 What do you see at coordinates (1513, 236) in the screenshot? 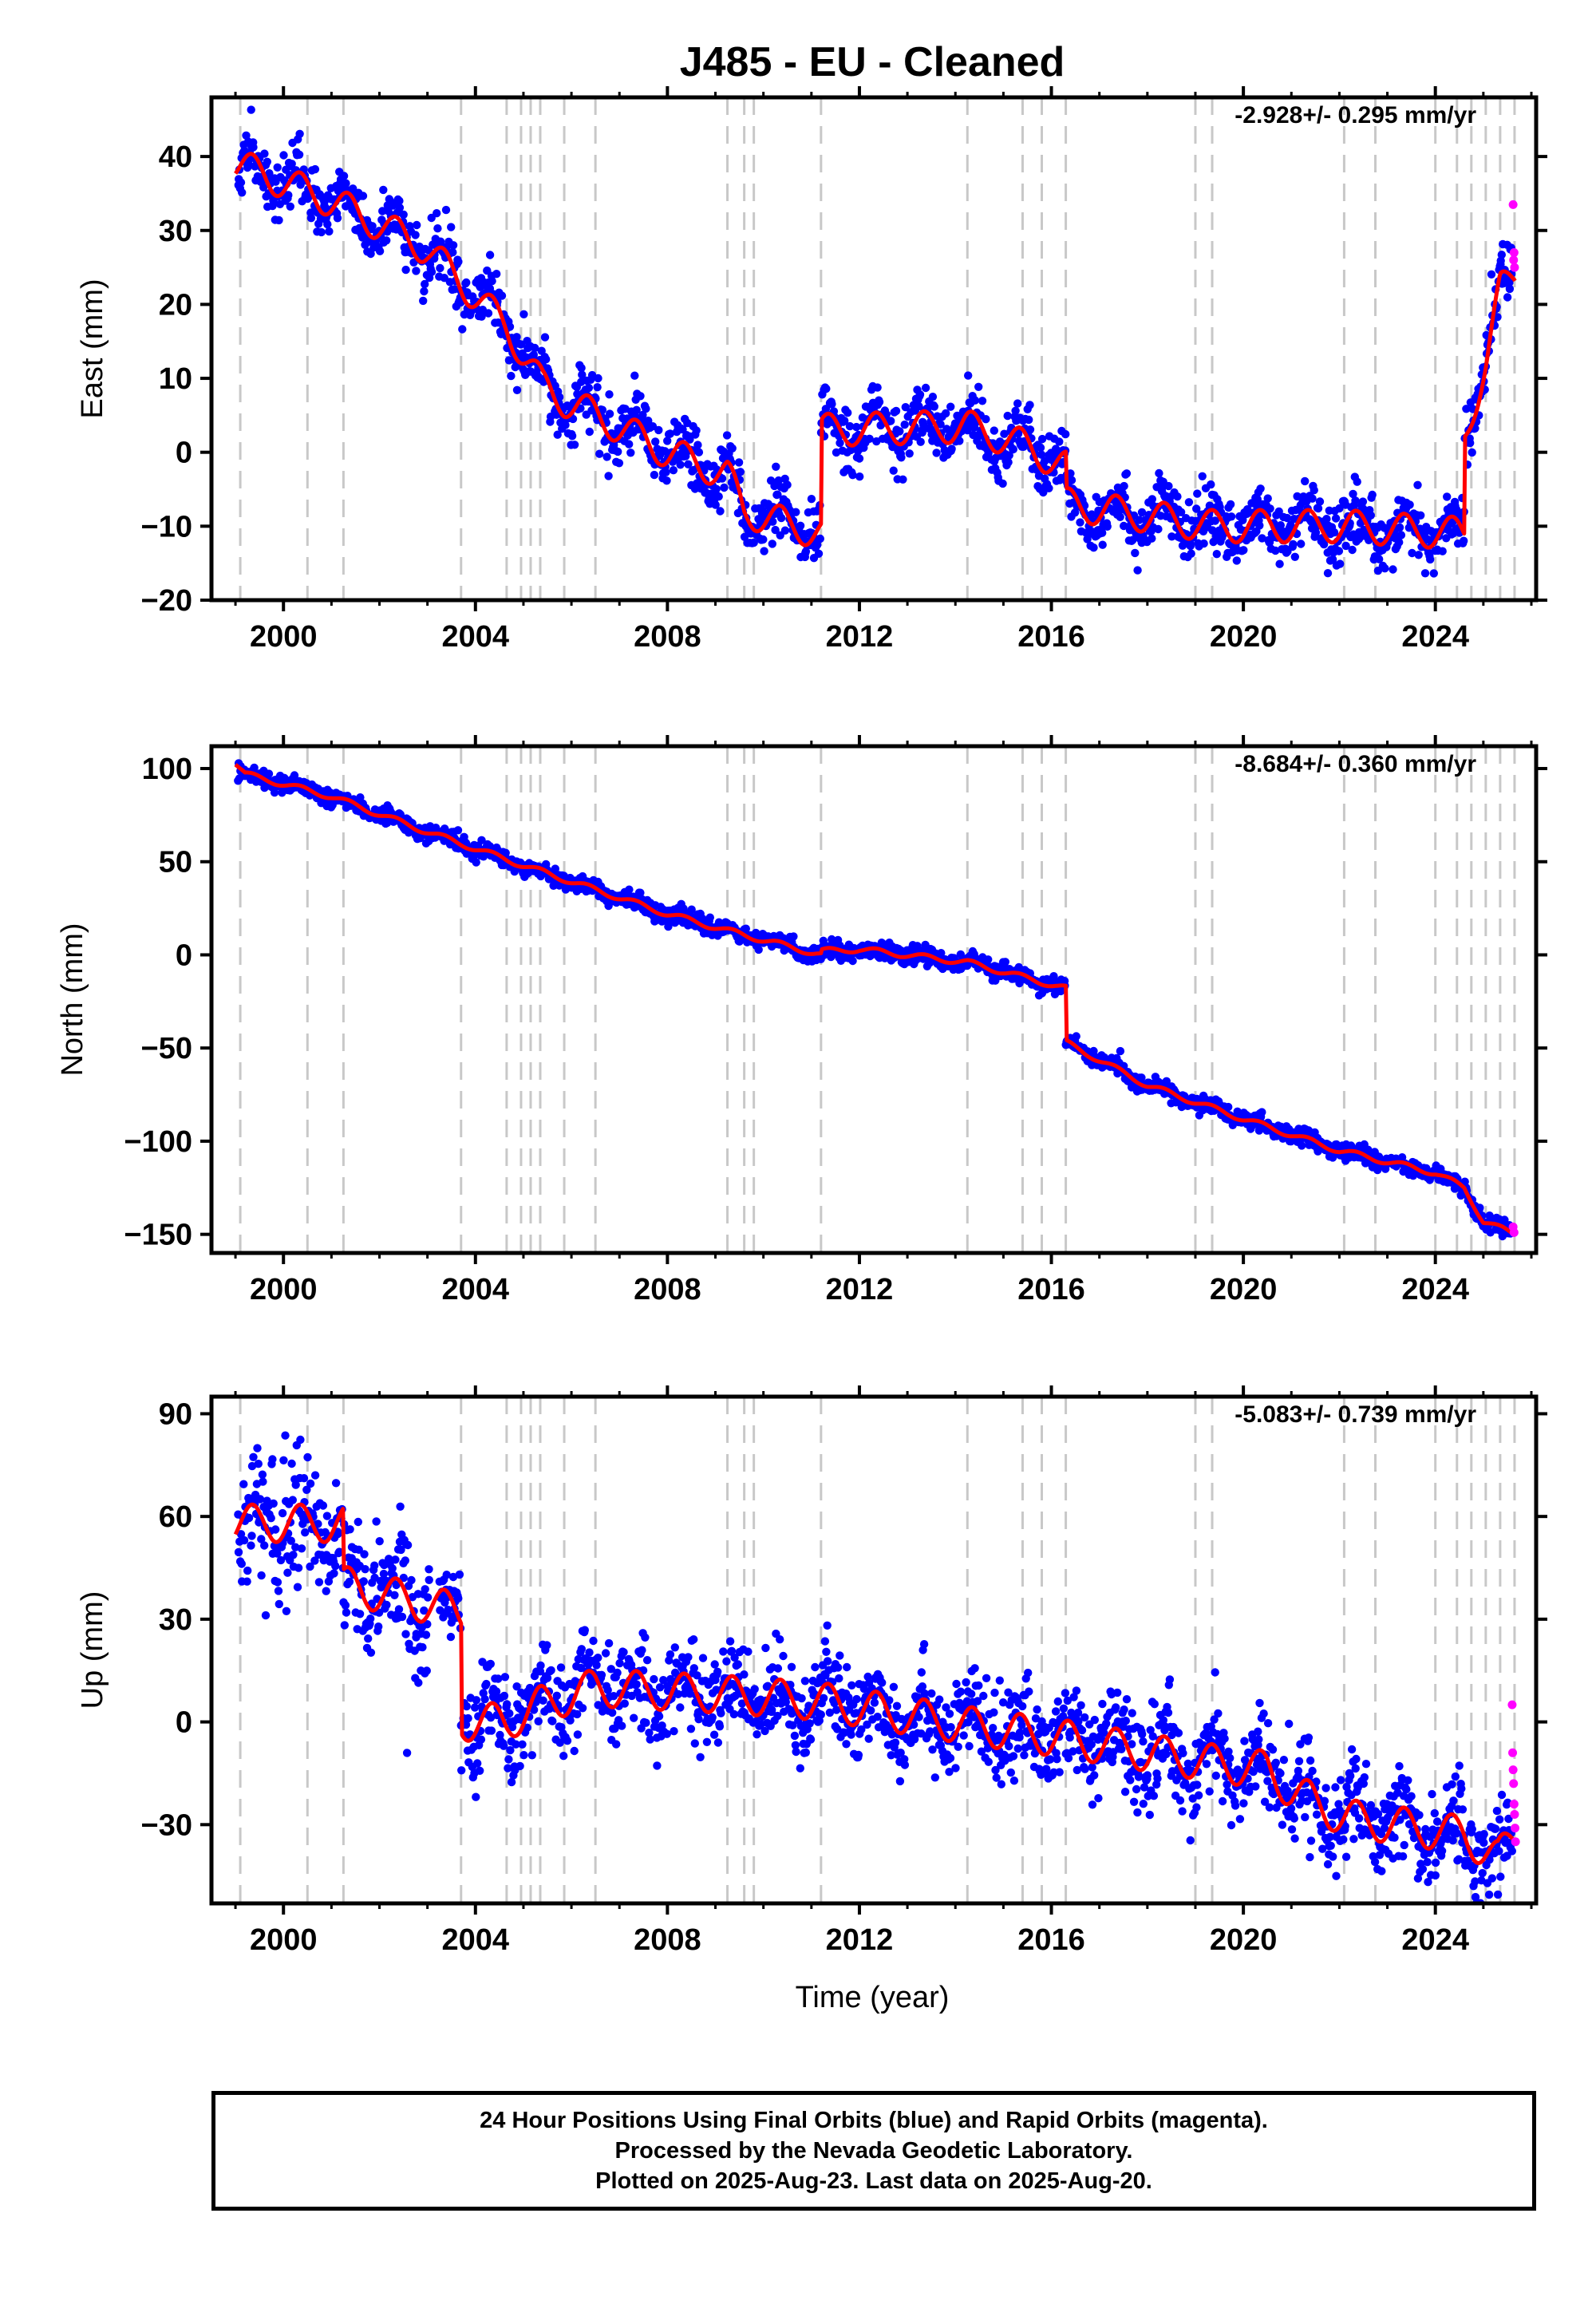
I see `rapid-orbit-points` at bounding box center [1513, 236].